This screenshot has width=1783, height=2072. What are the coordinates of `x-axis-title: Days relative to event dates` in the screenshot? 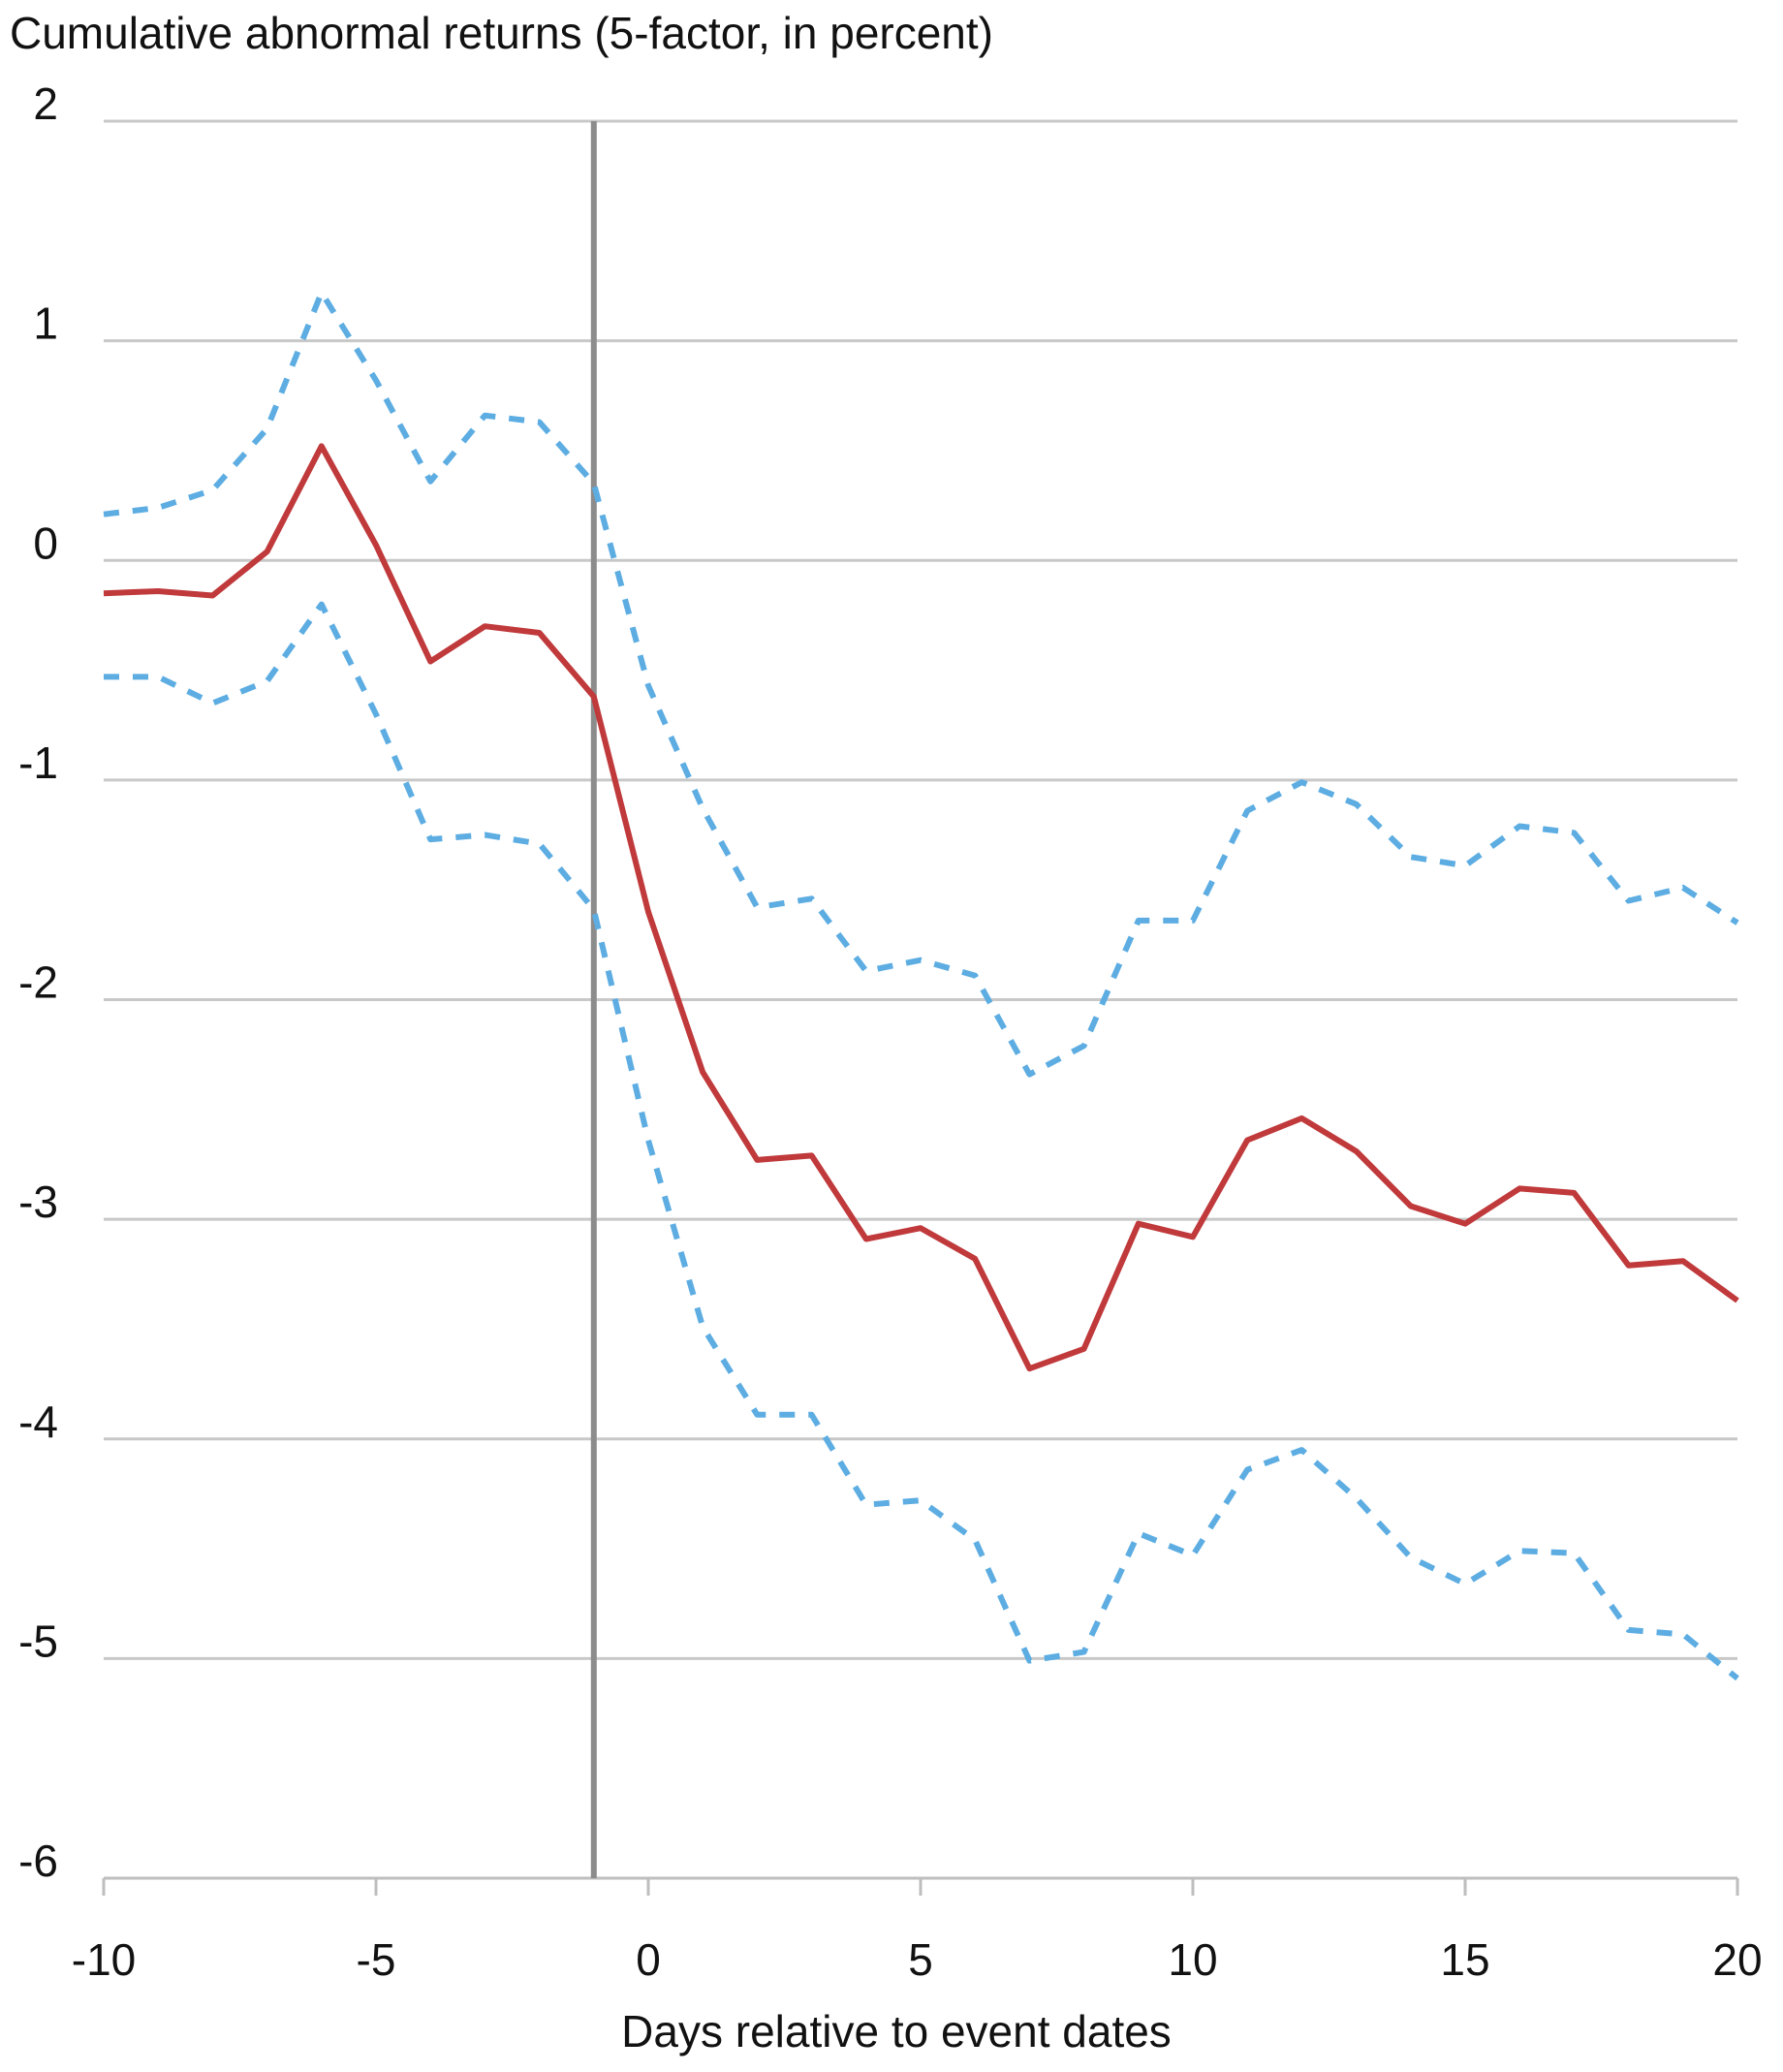 It's located at (896, 2031).